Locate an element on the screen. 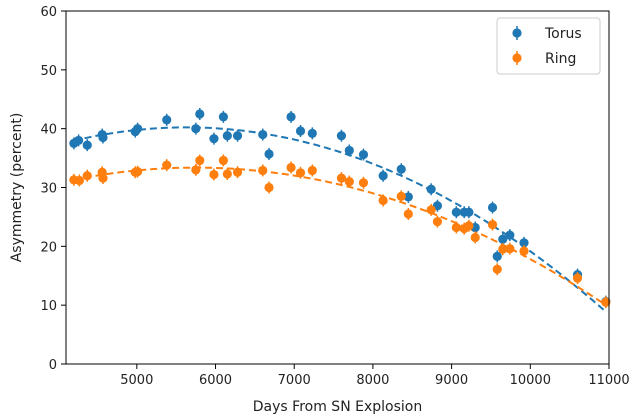 The image size is (631, 417). legend-label: Torus is located at coordinates (563, 34).